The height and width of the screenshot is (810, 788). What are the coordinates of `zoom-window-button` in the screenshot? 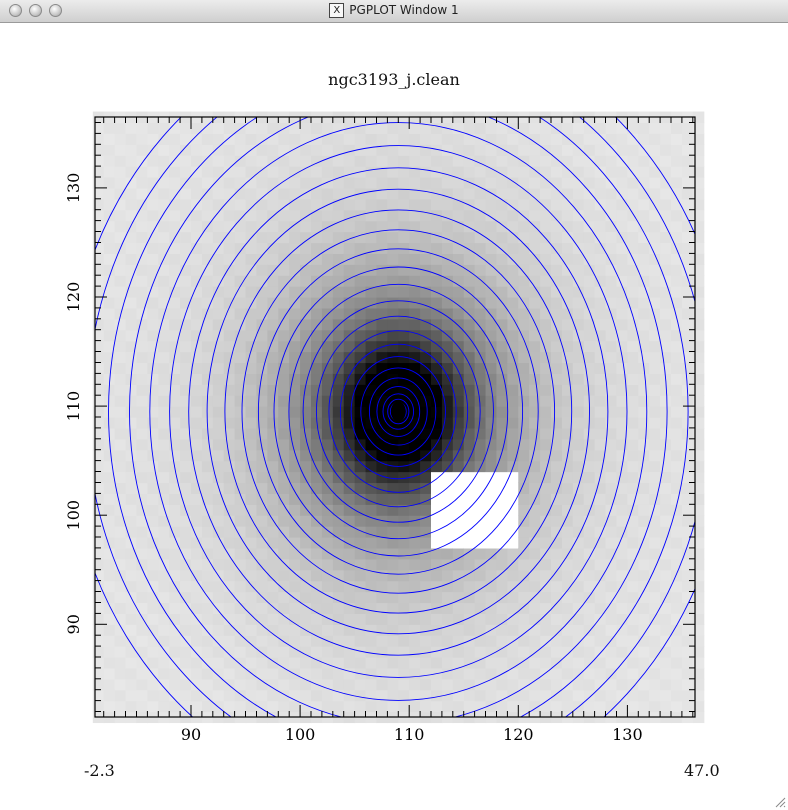 It's located at (55, 10).